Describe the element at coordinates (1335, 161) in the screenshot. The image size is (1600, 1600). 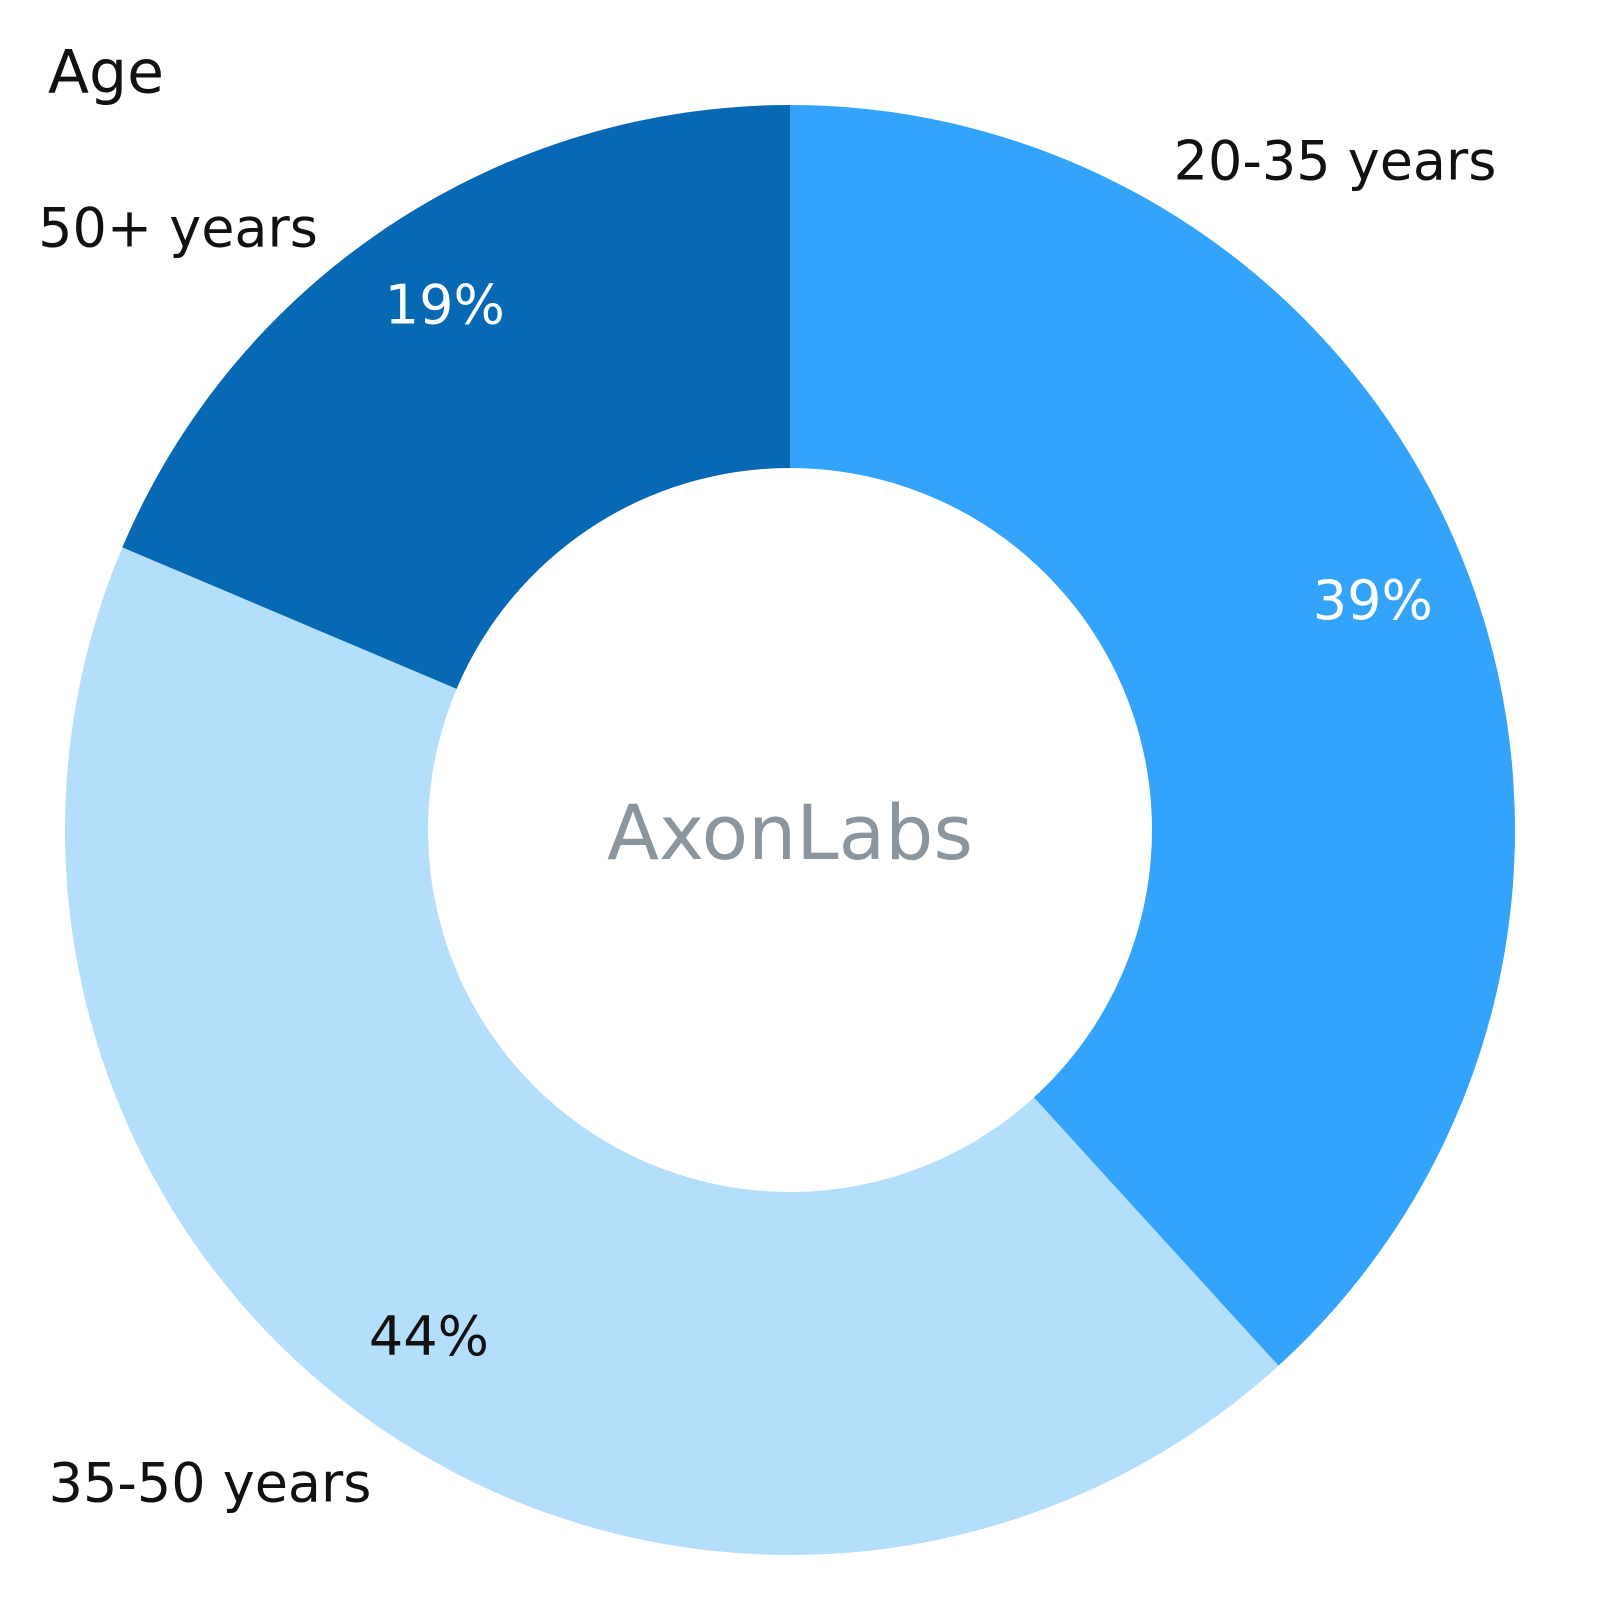
I see `category-label: 20-35 years` at that location.